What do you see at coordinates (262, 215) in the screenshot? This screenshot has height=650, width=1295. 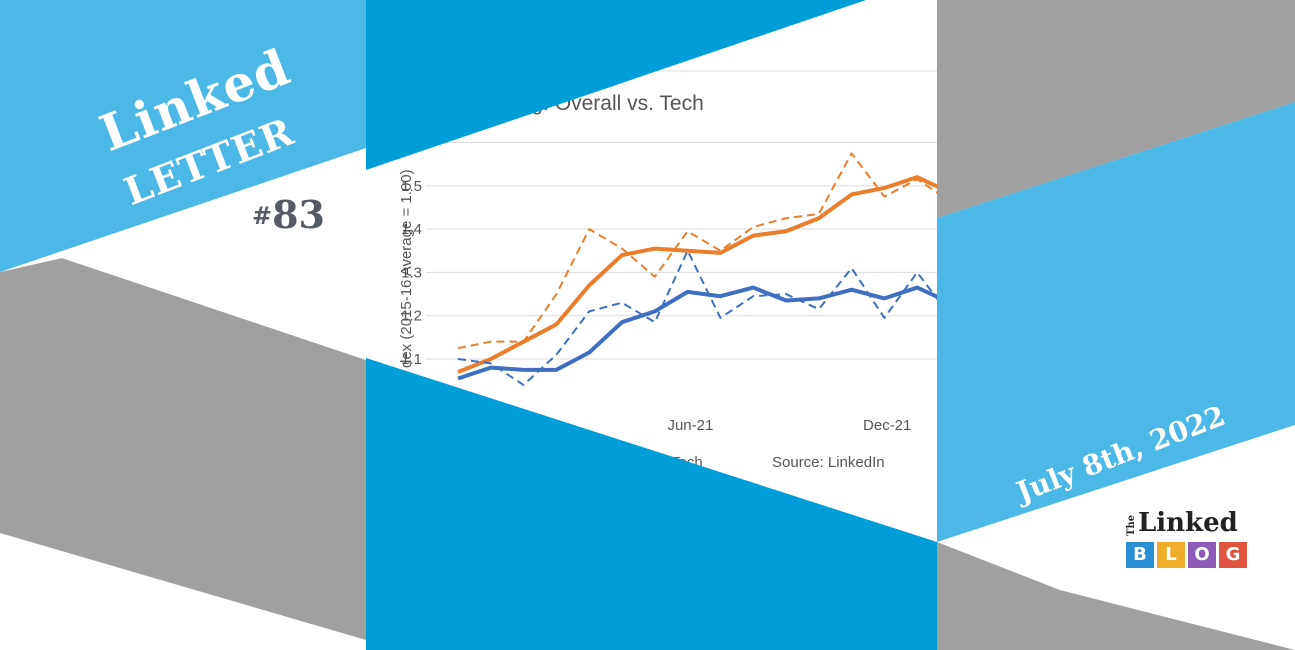 I see `issue-hash: #` at bounding box center [262, 215].